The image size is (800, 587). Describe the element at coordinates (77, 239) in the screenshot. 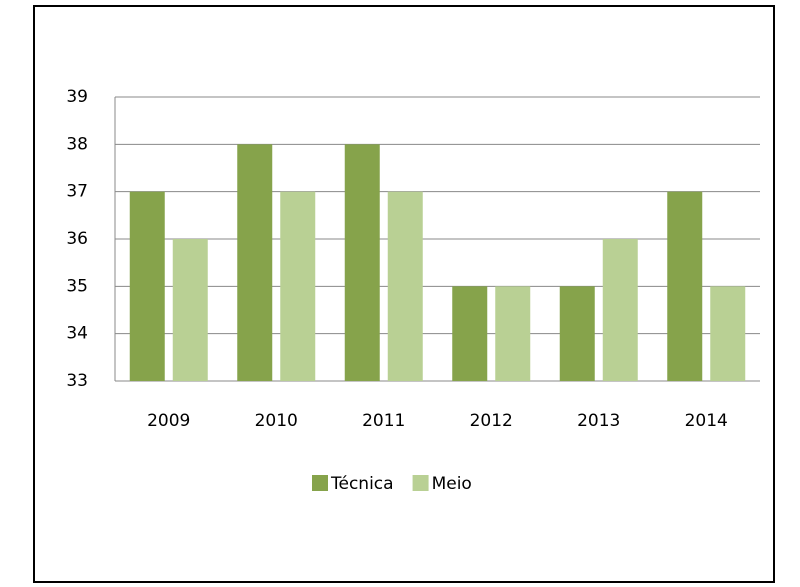

I see `y-tick-label: 36` at that location.